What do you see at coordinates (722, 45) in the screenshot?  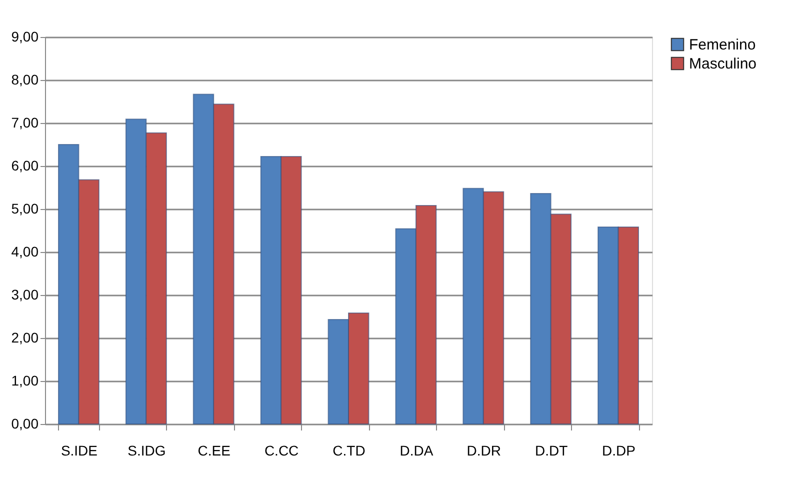 I see `legend-label: Femenino` at bounding box center [722, 45].